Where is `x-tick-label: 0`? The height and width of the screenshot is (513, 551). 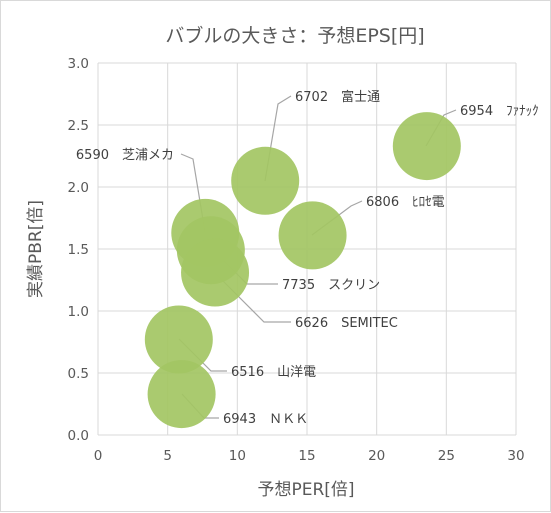
x-tick-label: 0 is located at coordinates (98, 456).